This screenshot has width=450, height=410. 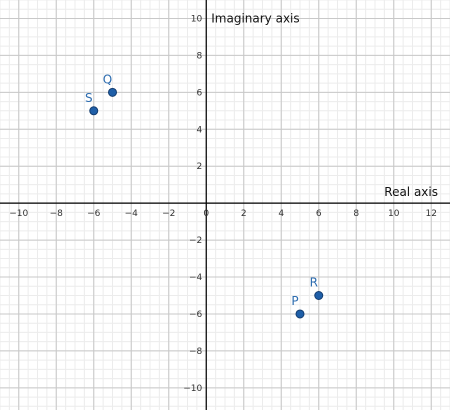 I want to click on y-tick-label: −10, so click(x=192, y=389).